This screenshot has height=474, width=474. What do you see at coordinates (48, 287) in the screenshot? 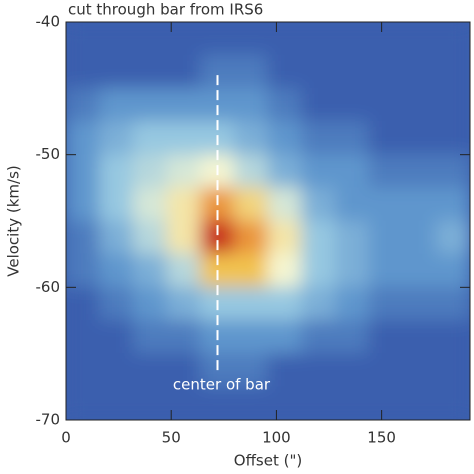
I see `y-tick-label: -60` at bounding box center [48, 287].